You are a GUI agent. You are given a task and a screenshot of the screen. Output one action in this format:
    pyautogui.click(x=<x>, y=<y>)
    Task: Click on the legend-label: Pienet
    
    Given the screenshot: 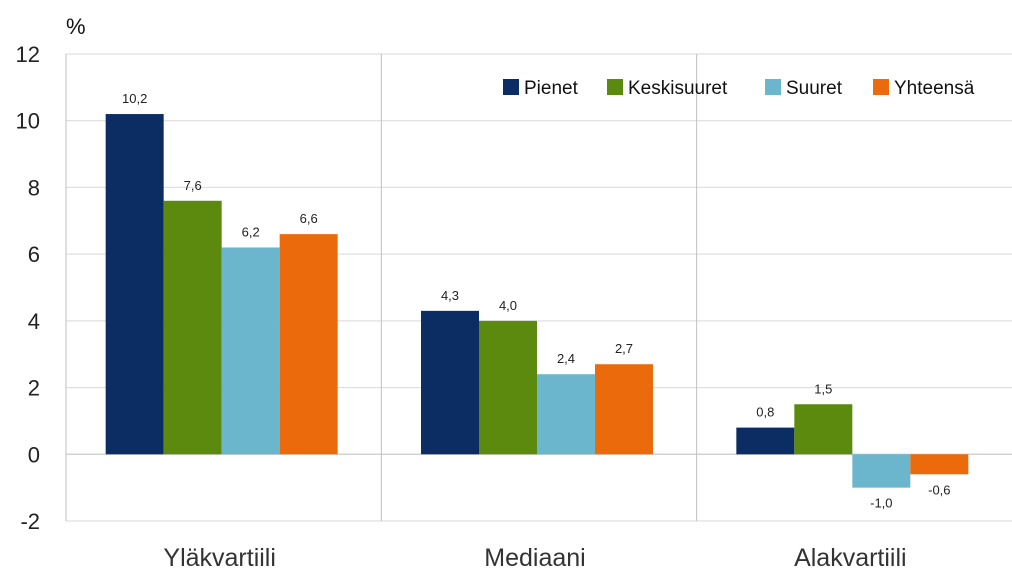 What is the action you would take?
    pyautogui.click(x=551, y=88)
    